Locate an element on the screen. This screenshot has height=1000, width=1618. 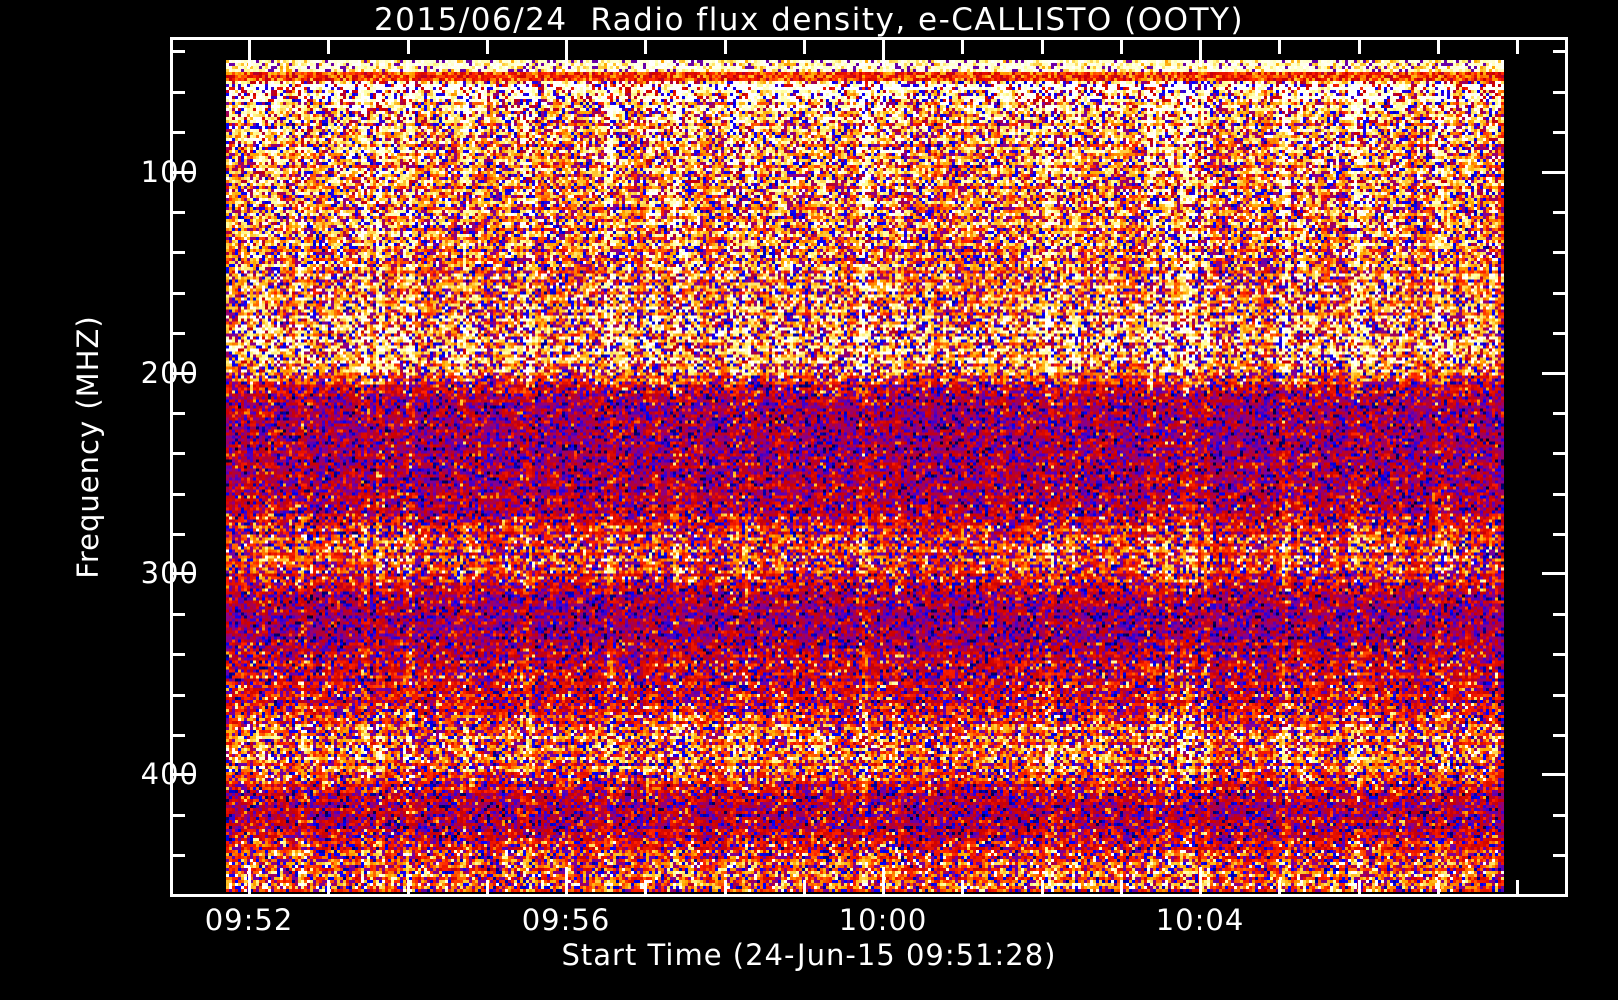
y-tick-label: 400 is located at coordinates (169, 774).